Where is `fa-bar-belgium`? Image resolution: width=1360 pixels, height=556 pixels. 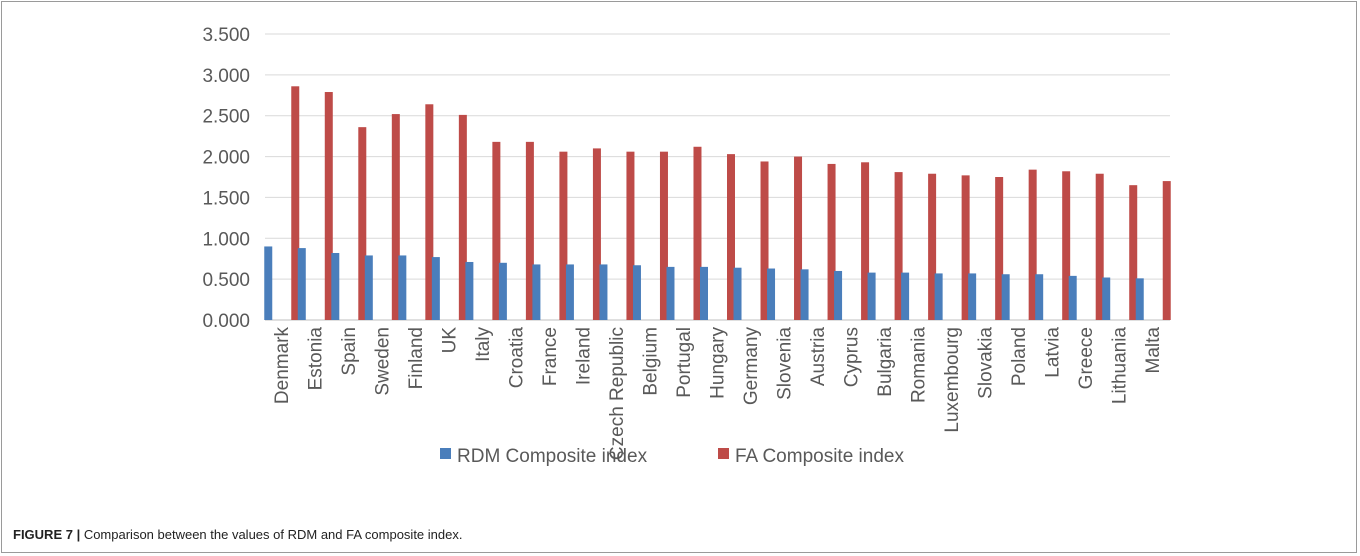 fa-bar-belgium is located at coordinates (663, 235).